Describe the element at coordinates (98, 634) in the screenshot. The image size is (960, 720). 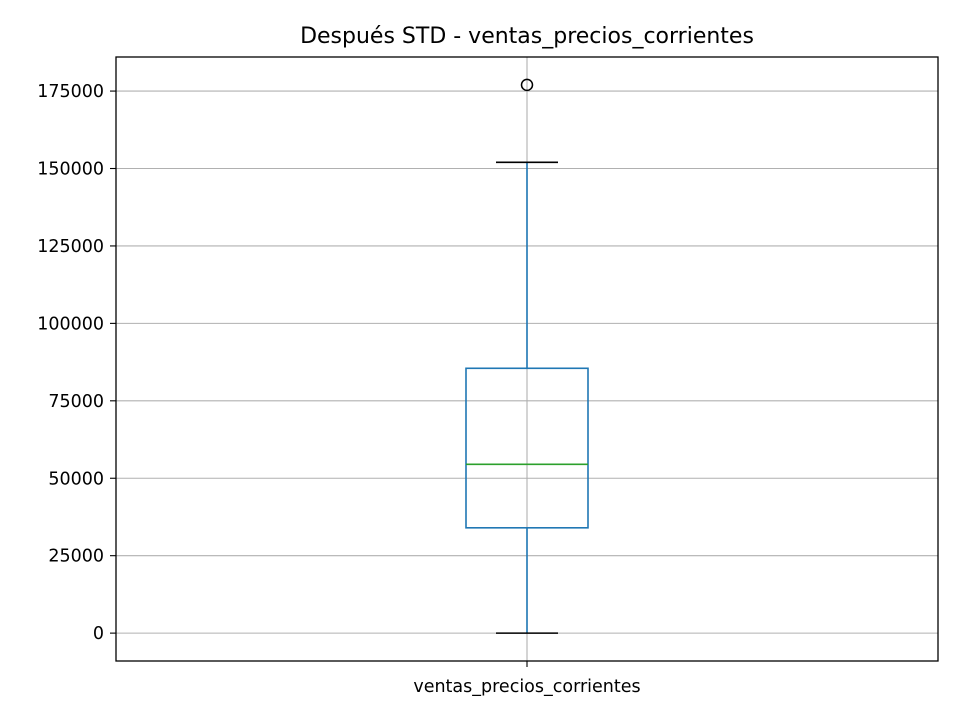
I see `y-tick-label: 0` at that location.